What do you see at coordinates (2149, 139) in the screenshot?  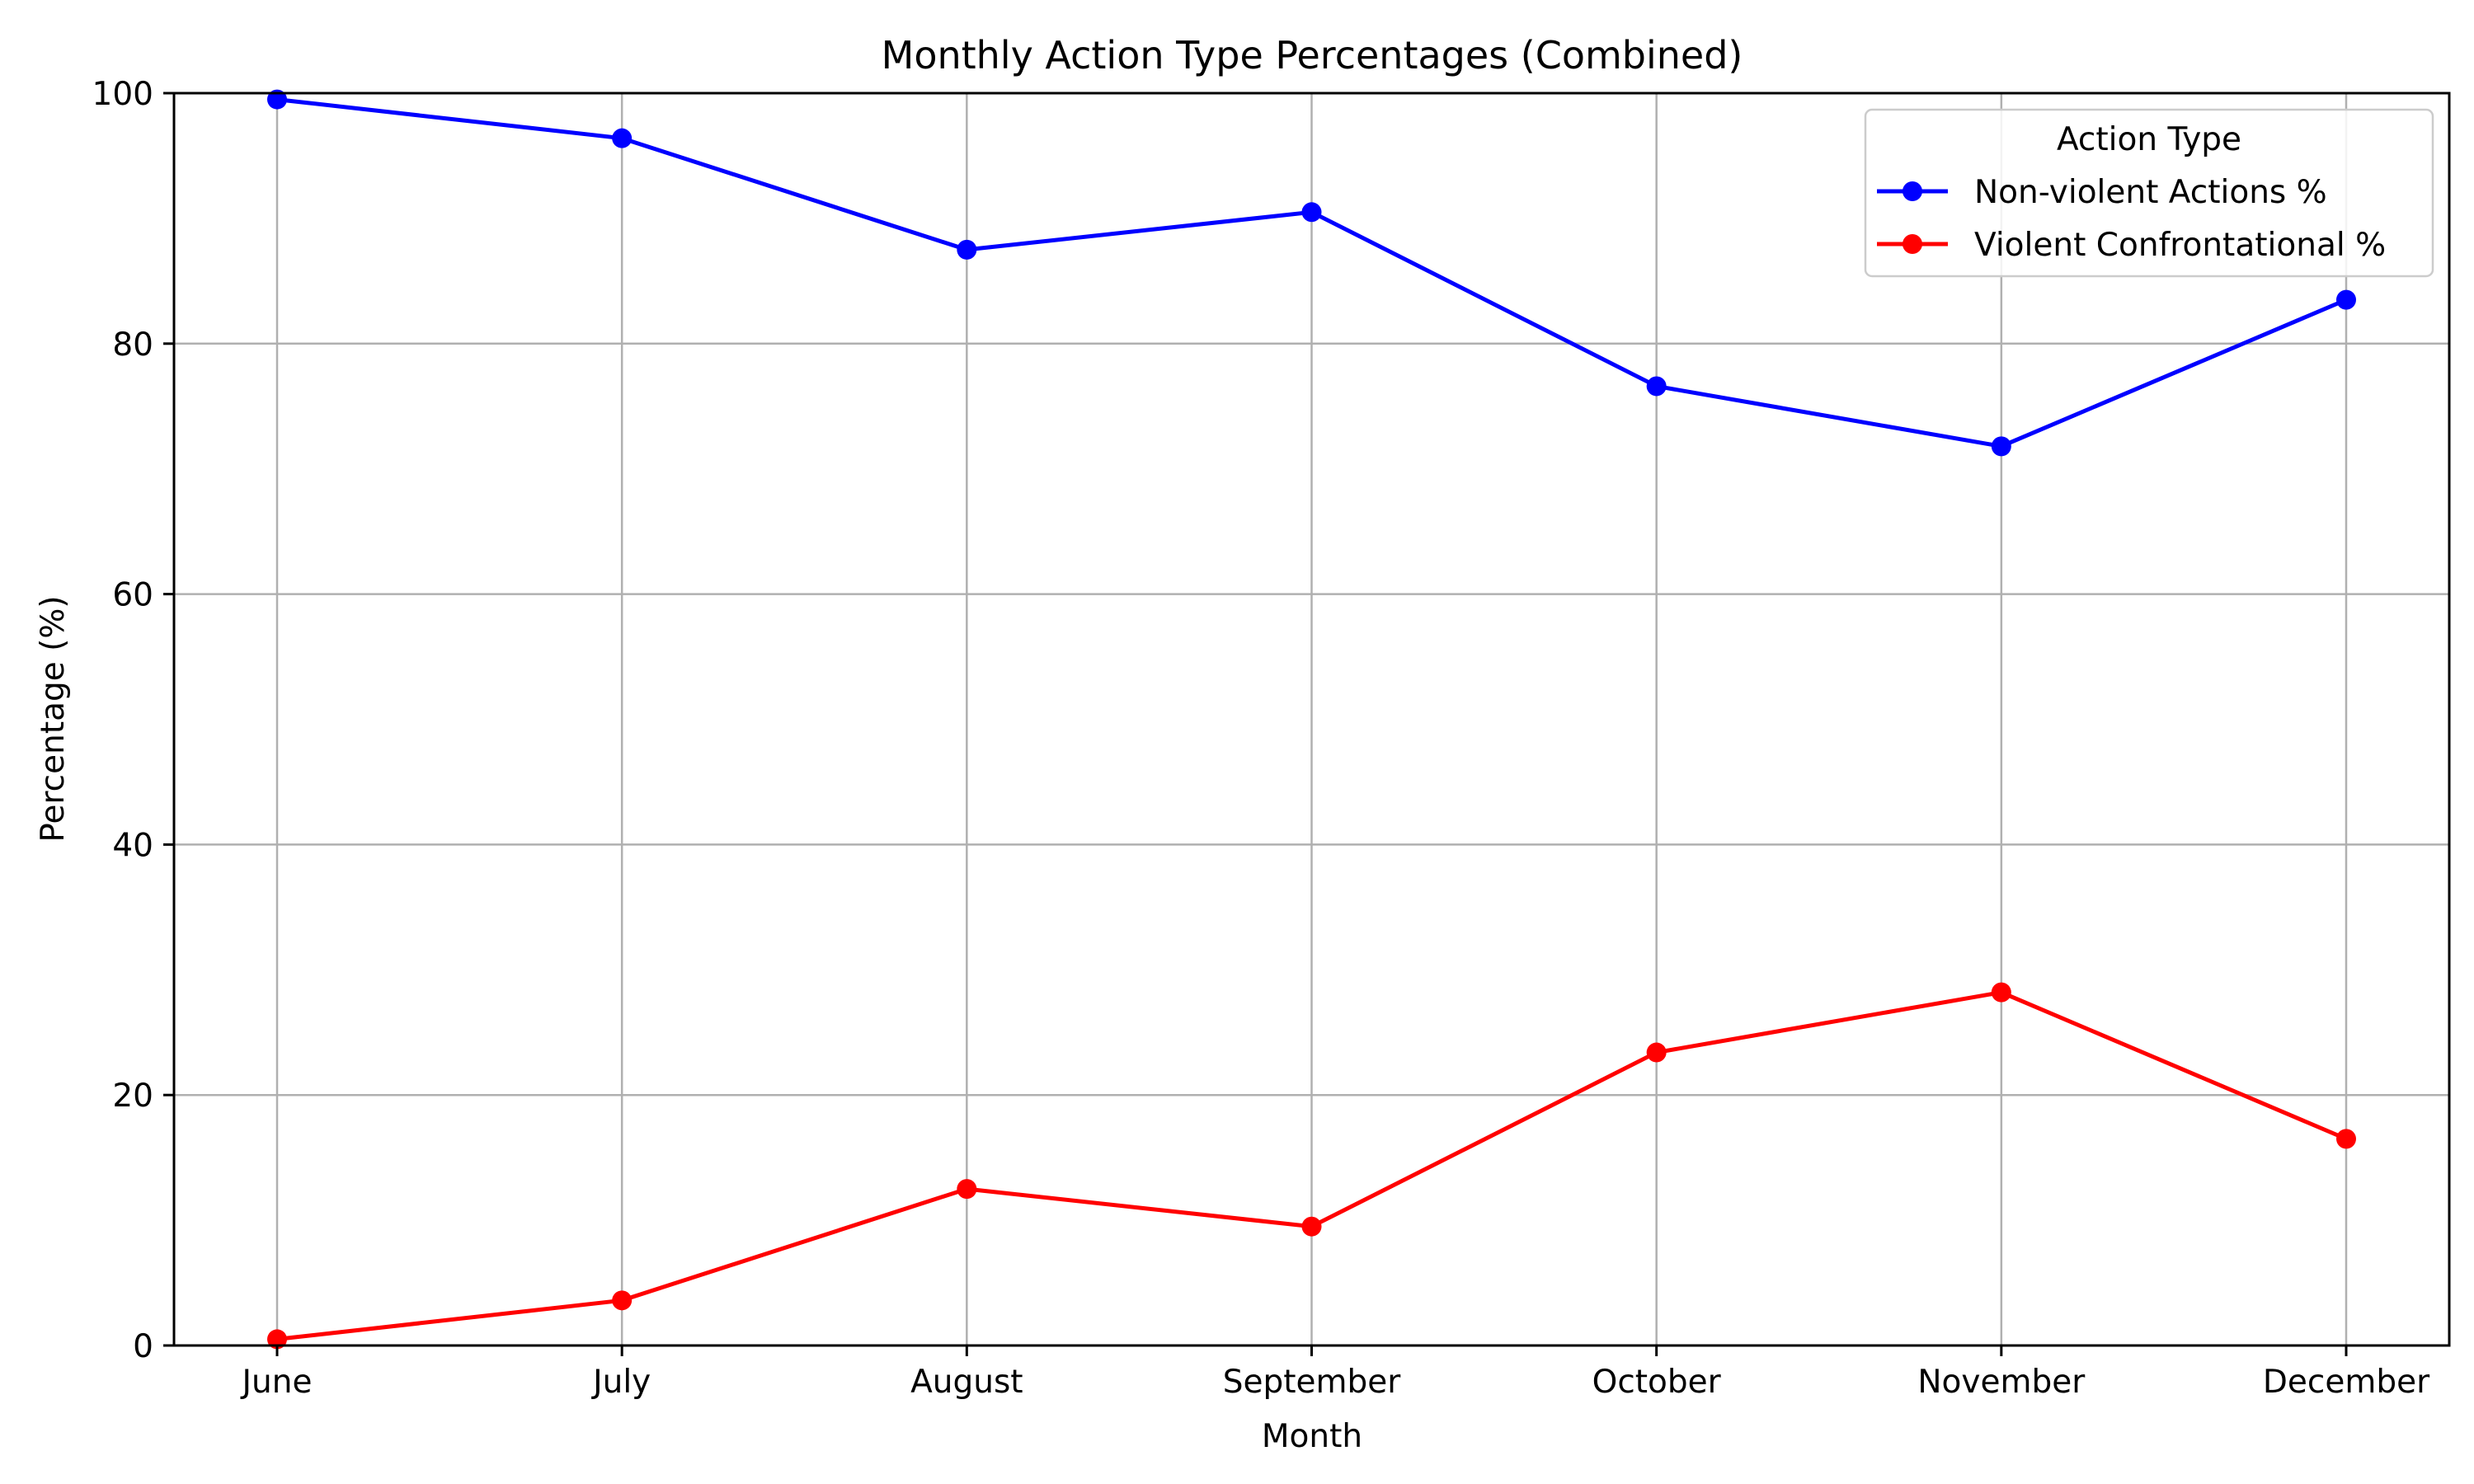 I see `legend-title: Action Type` at bounding box center [2149, 139].